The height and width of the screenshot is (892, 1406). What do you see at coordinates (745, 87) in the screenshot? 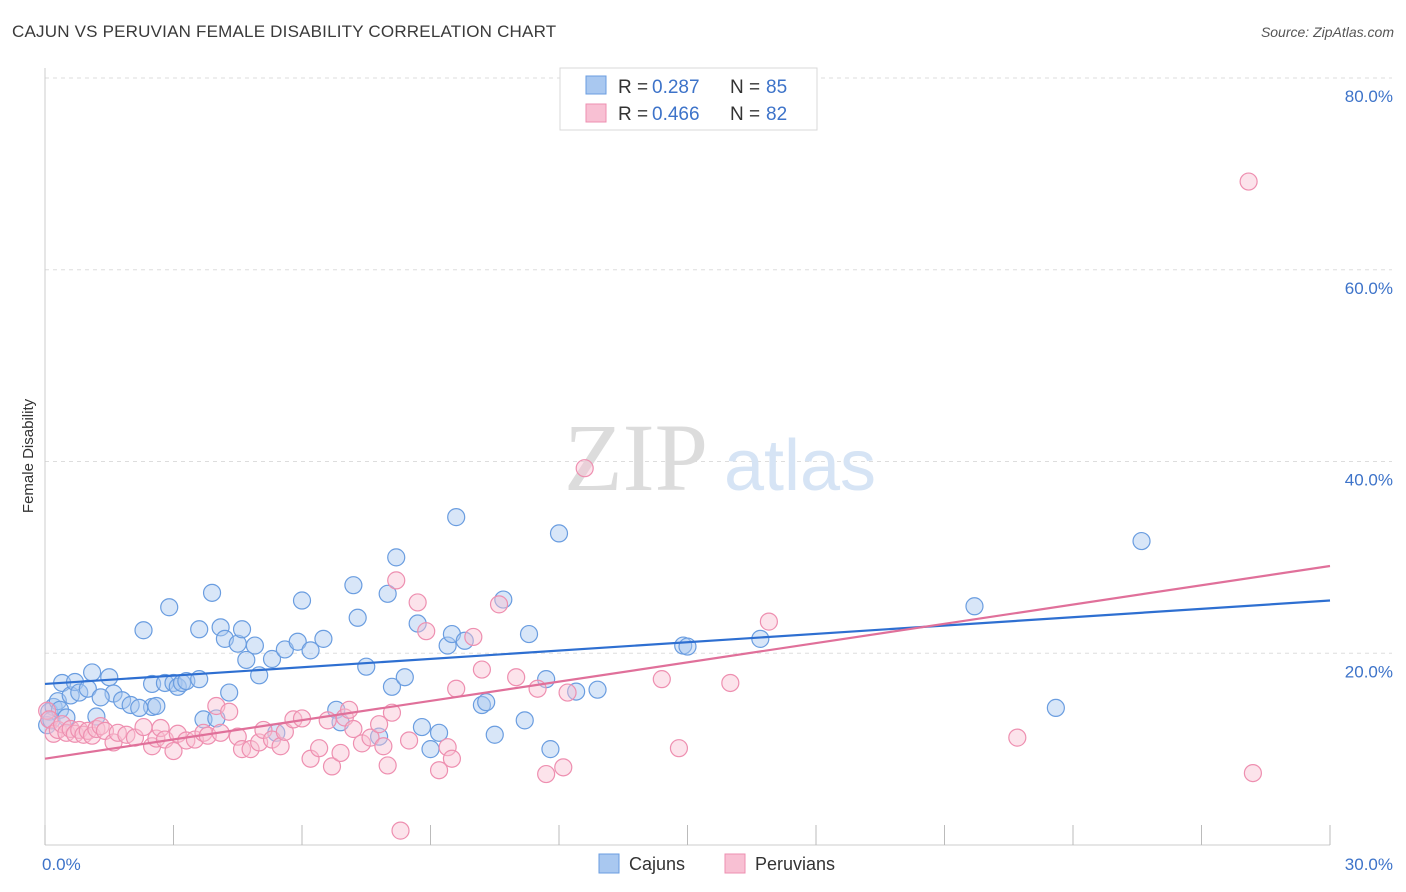
I see `stats-n-label-cajun: N =` at bounding box center [745, 87].